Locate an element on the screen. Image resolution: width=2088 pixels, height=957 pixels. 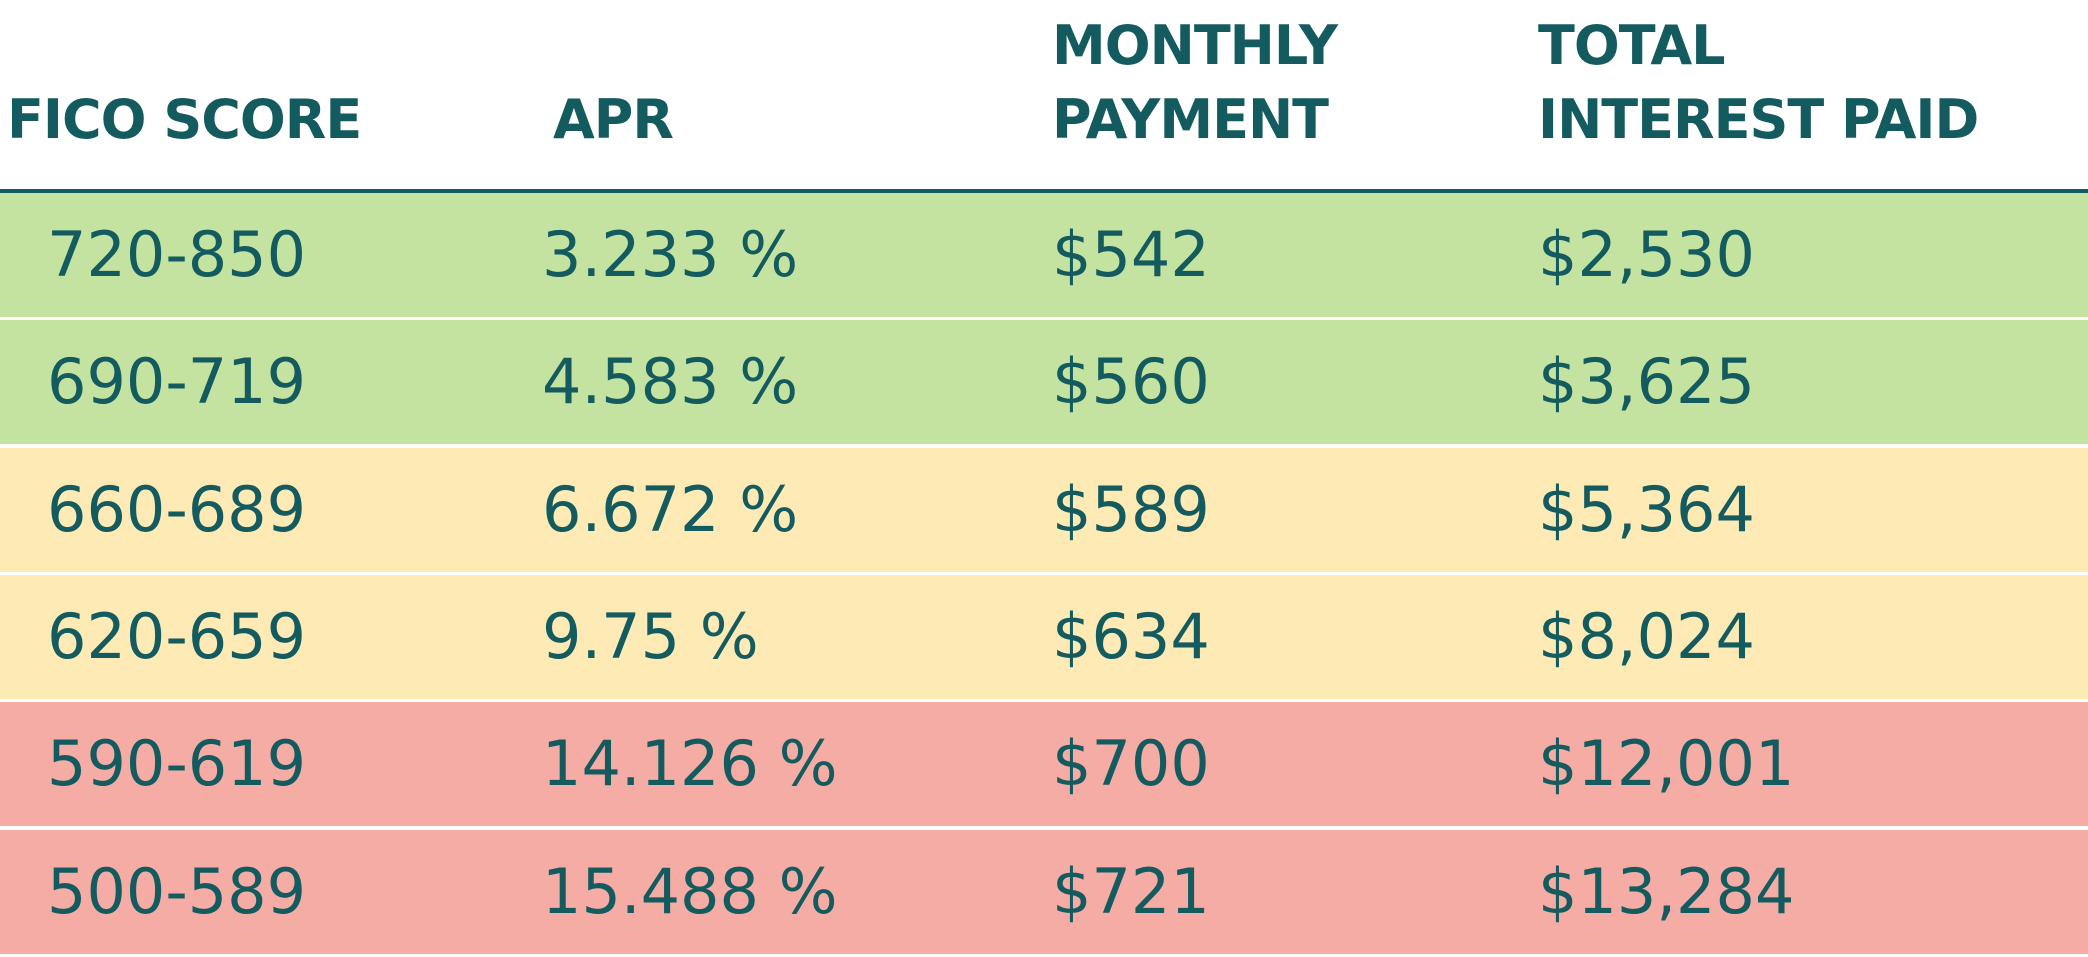
table-cell: $2,530 is located at coordinates (1646, 254).